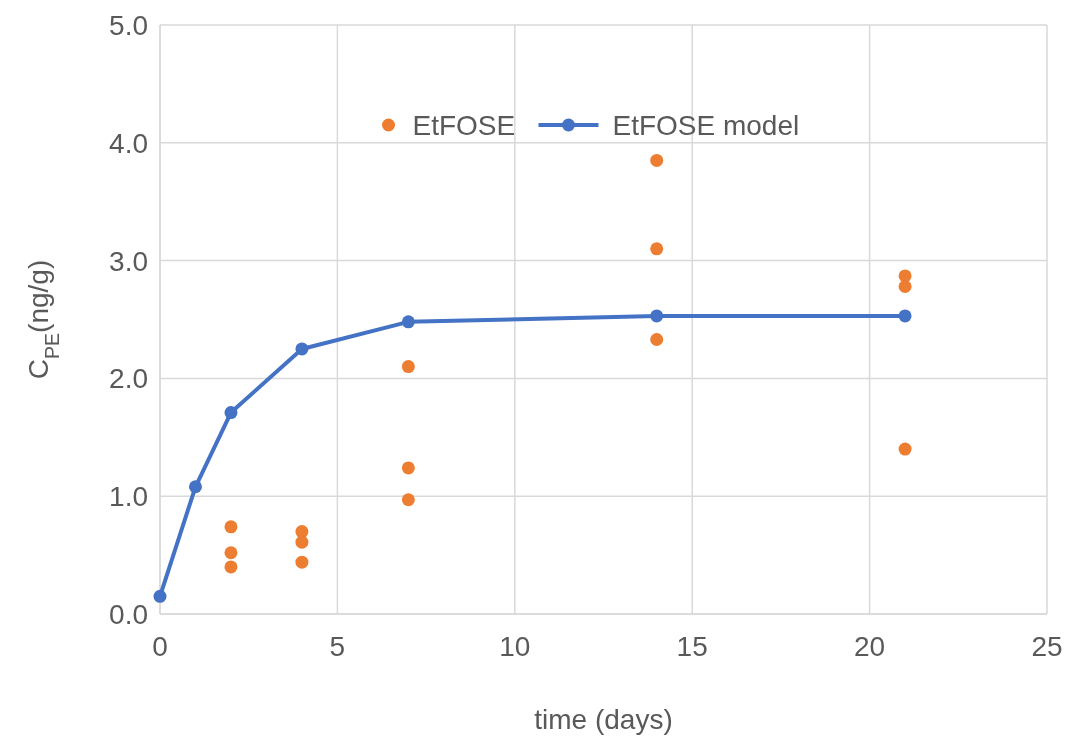  What do you see at coordinates (706, 125) in the screenshot?
I see `legend-label: EtFOSE model` at bounding box center [706, 125].